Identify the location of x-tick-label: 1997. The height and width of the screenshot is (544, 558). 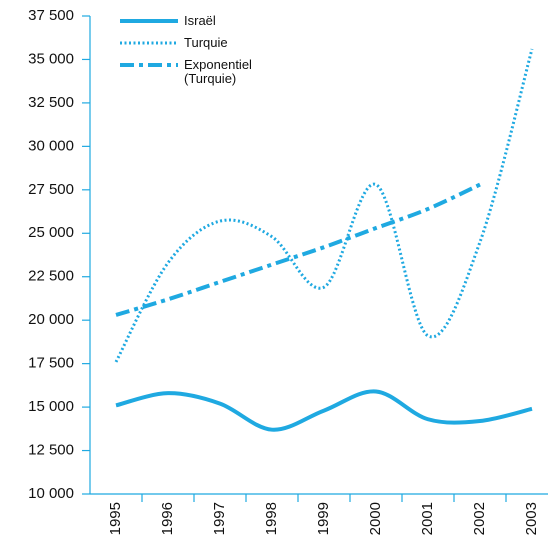
(219, 518).